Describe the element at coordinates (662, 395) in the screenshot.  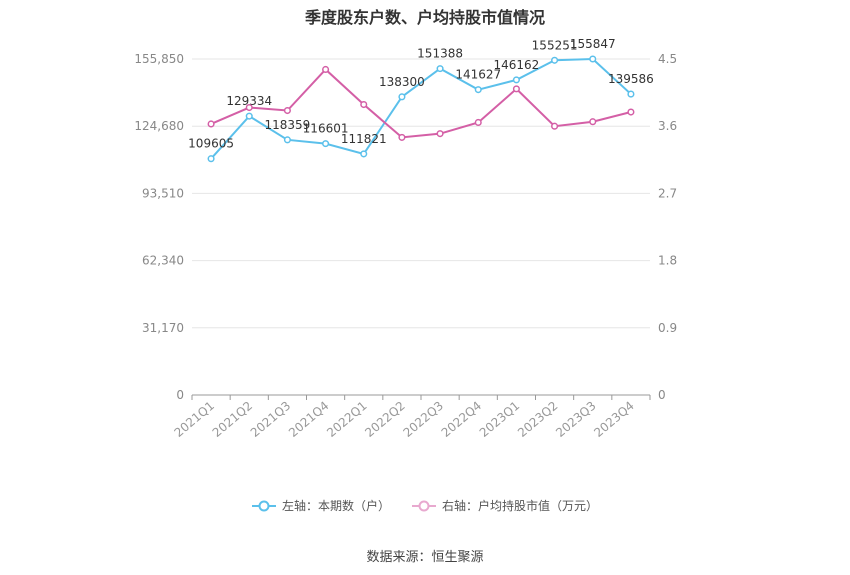
I see `right-axis-tick-label: 0` at that location.